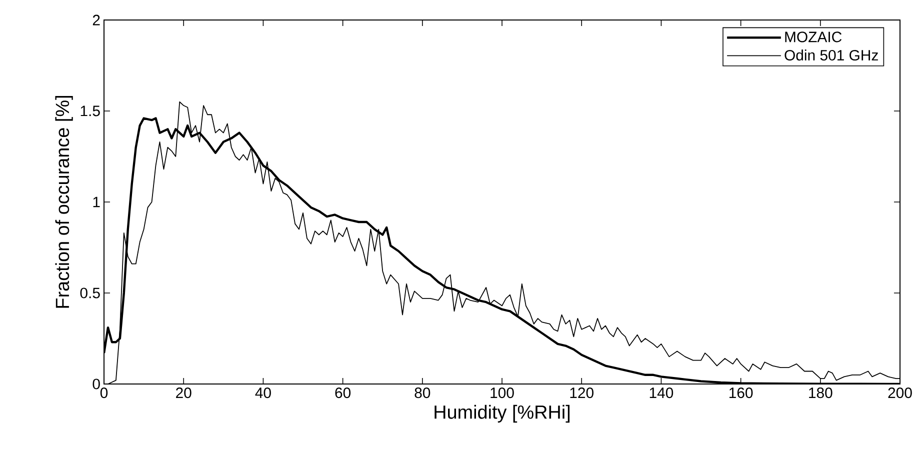  I want to click on x-tick-label: 40, so click(263, 393).